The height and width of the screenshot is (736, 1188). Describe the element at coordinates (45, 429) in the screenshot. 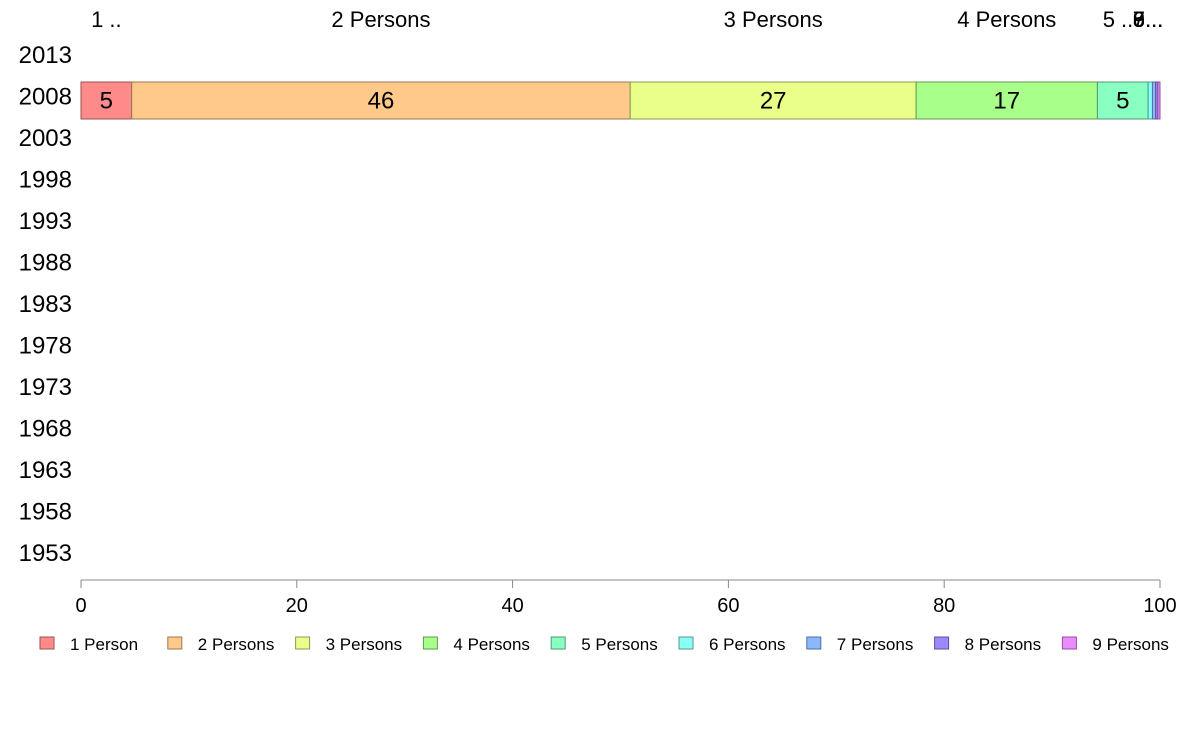

I see `y-tick-label: 1968` at that location.